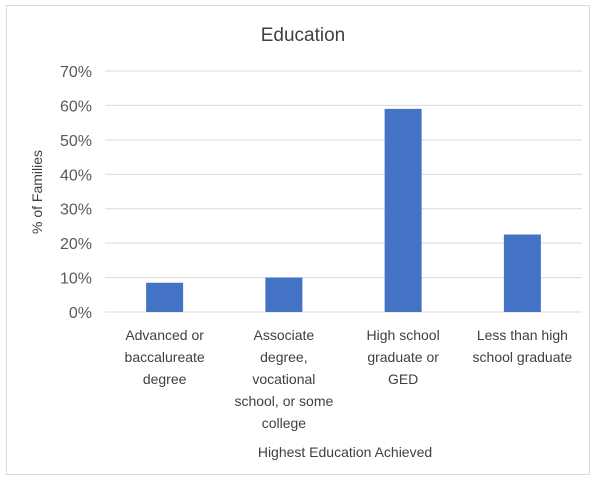 The height and width of the screenshot is (482, 598). What do you see at coordinates (76, 244) in the screenshot?
I see `y-tick-label: 20%` at bounding box center [76, 244].